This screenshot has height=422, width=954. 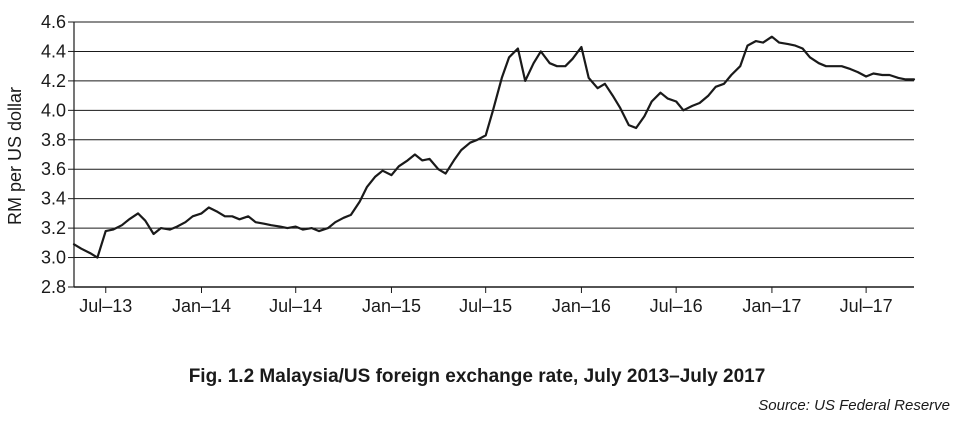 What do you see at coordinates (53, 22) in the screenshot?
I see `y-tick-label: 4.6` at bounding box center [53, 22].